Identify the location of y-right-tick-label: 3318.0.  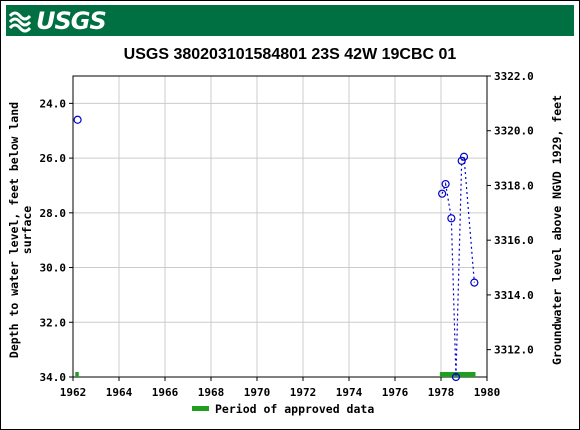
(514, 185).